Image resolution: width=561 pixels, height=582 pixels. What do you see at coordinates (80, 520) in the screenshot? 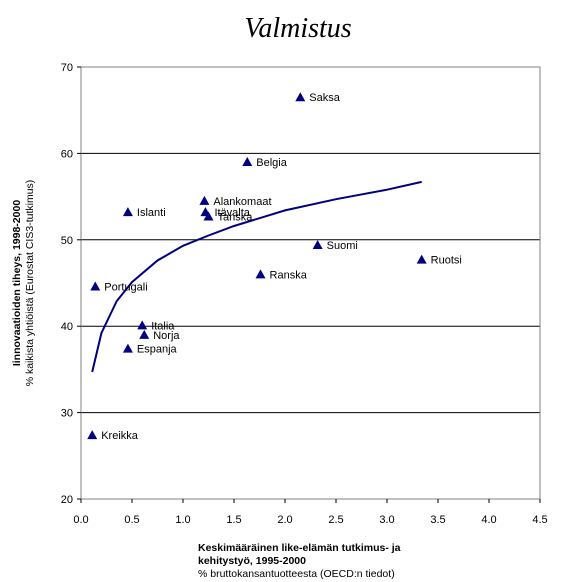
I see `x-tick-label: 0.0` at bounding box center [80, 520].